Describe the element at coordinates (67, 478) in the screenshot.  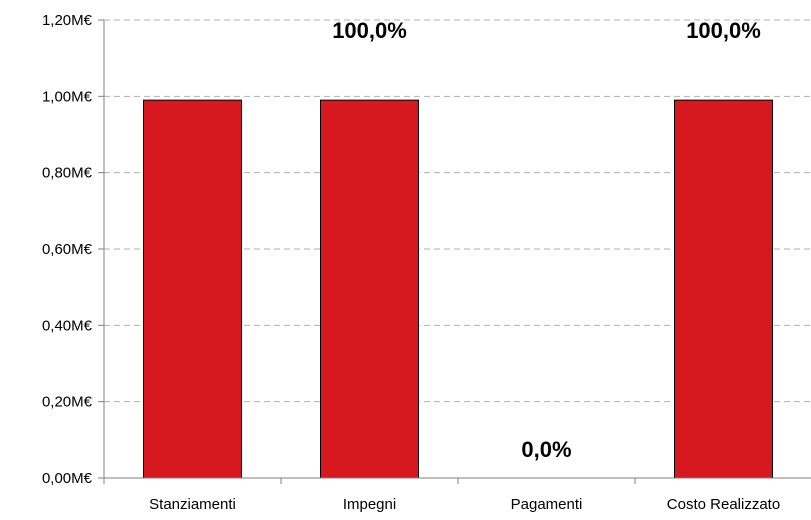
I see `y-tick-label: 0,00M€` at that location.